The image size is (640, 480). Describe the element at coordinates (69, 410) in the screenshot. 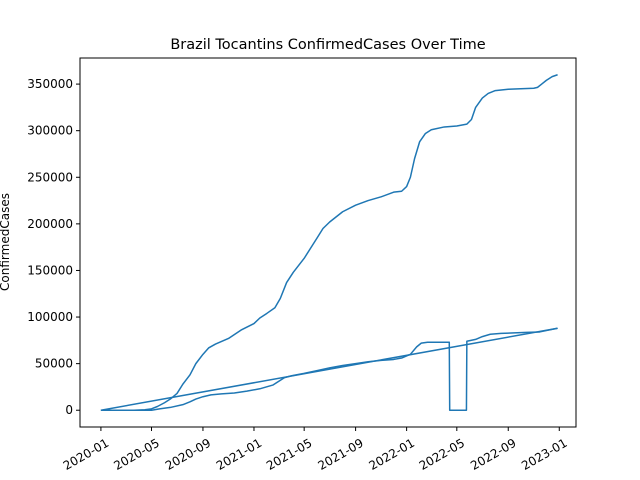

I see `y-tick-label: 0` at that location.